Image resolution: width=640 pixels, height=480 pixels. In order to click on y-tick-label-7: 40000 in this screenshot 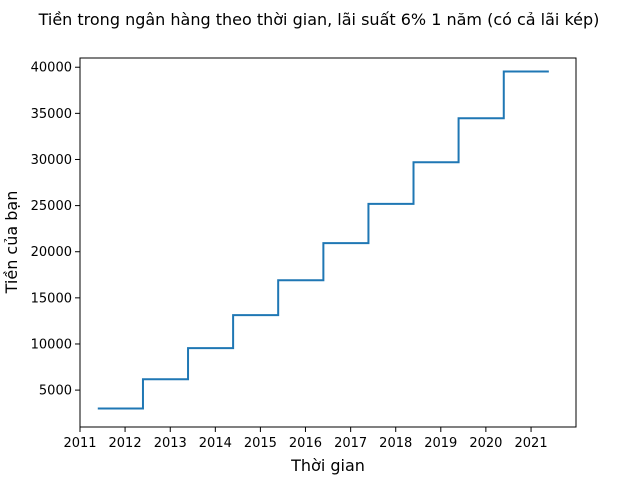, I will do `click(51, 68)`.